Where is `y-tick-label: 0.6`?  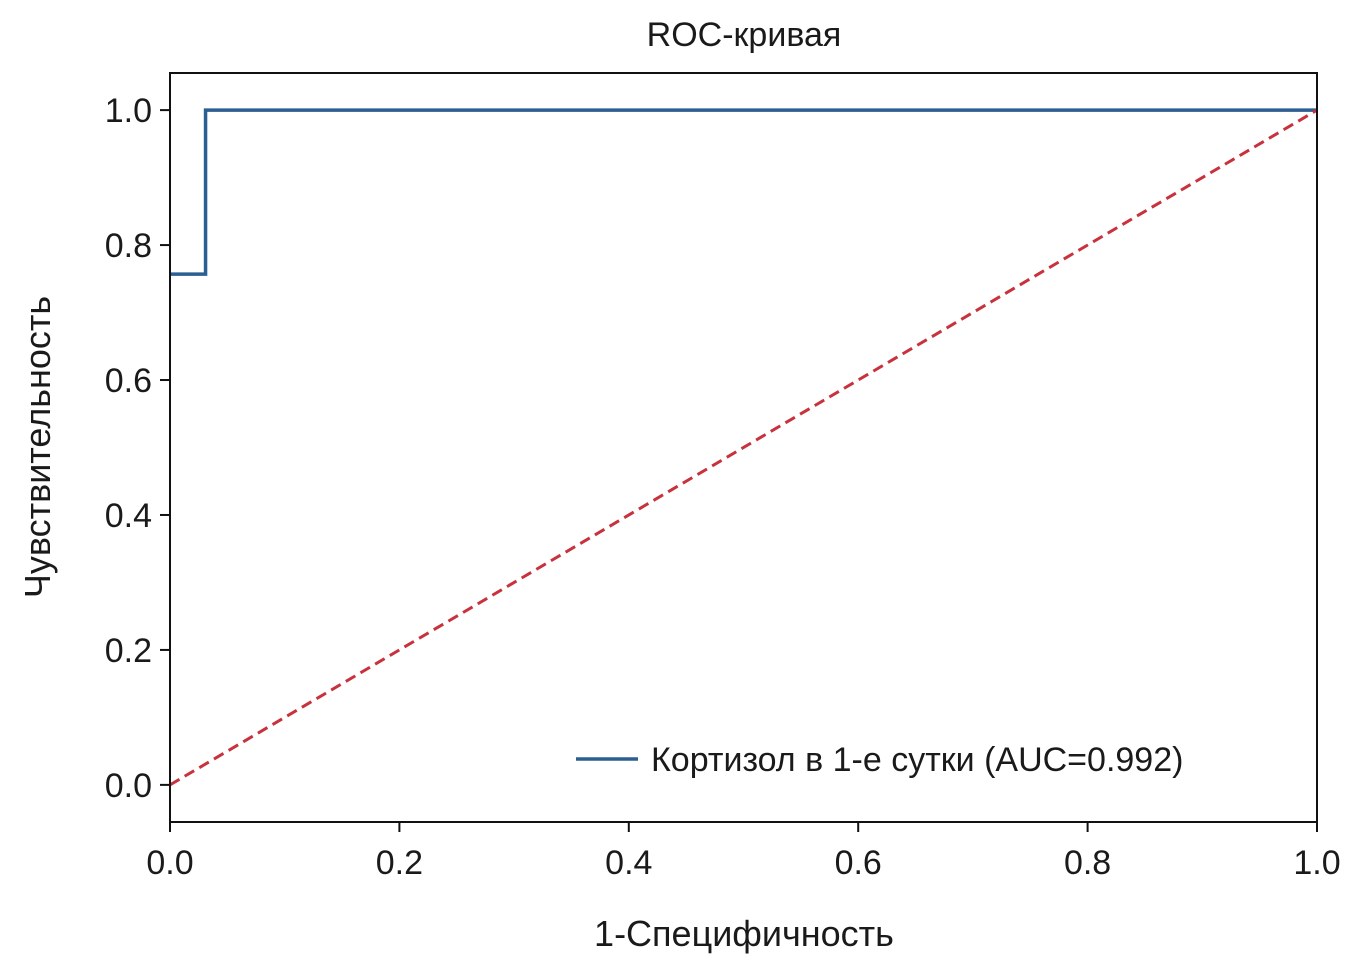
y-tick-label: 0.6 is located at coordinates (128, 381).